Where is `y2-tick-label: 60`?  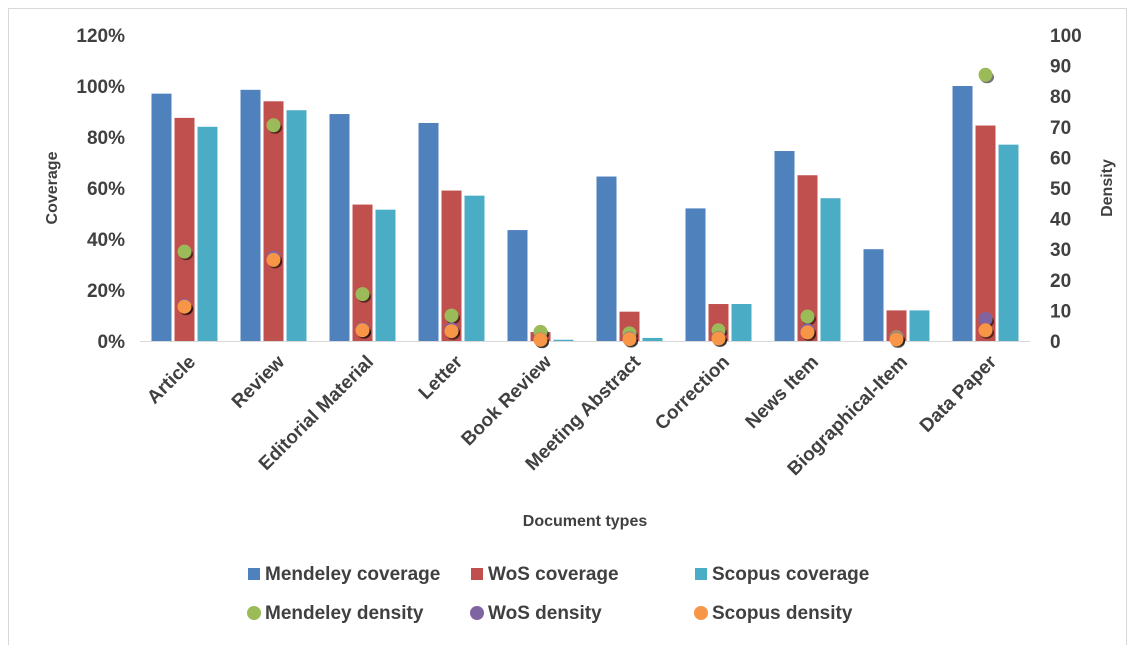 y2-tick-label: 60 is located at coordinates (1060, 158).